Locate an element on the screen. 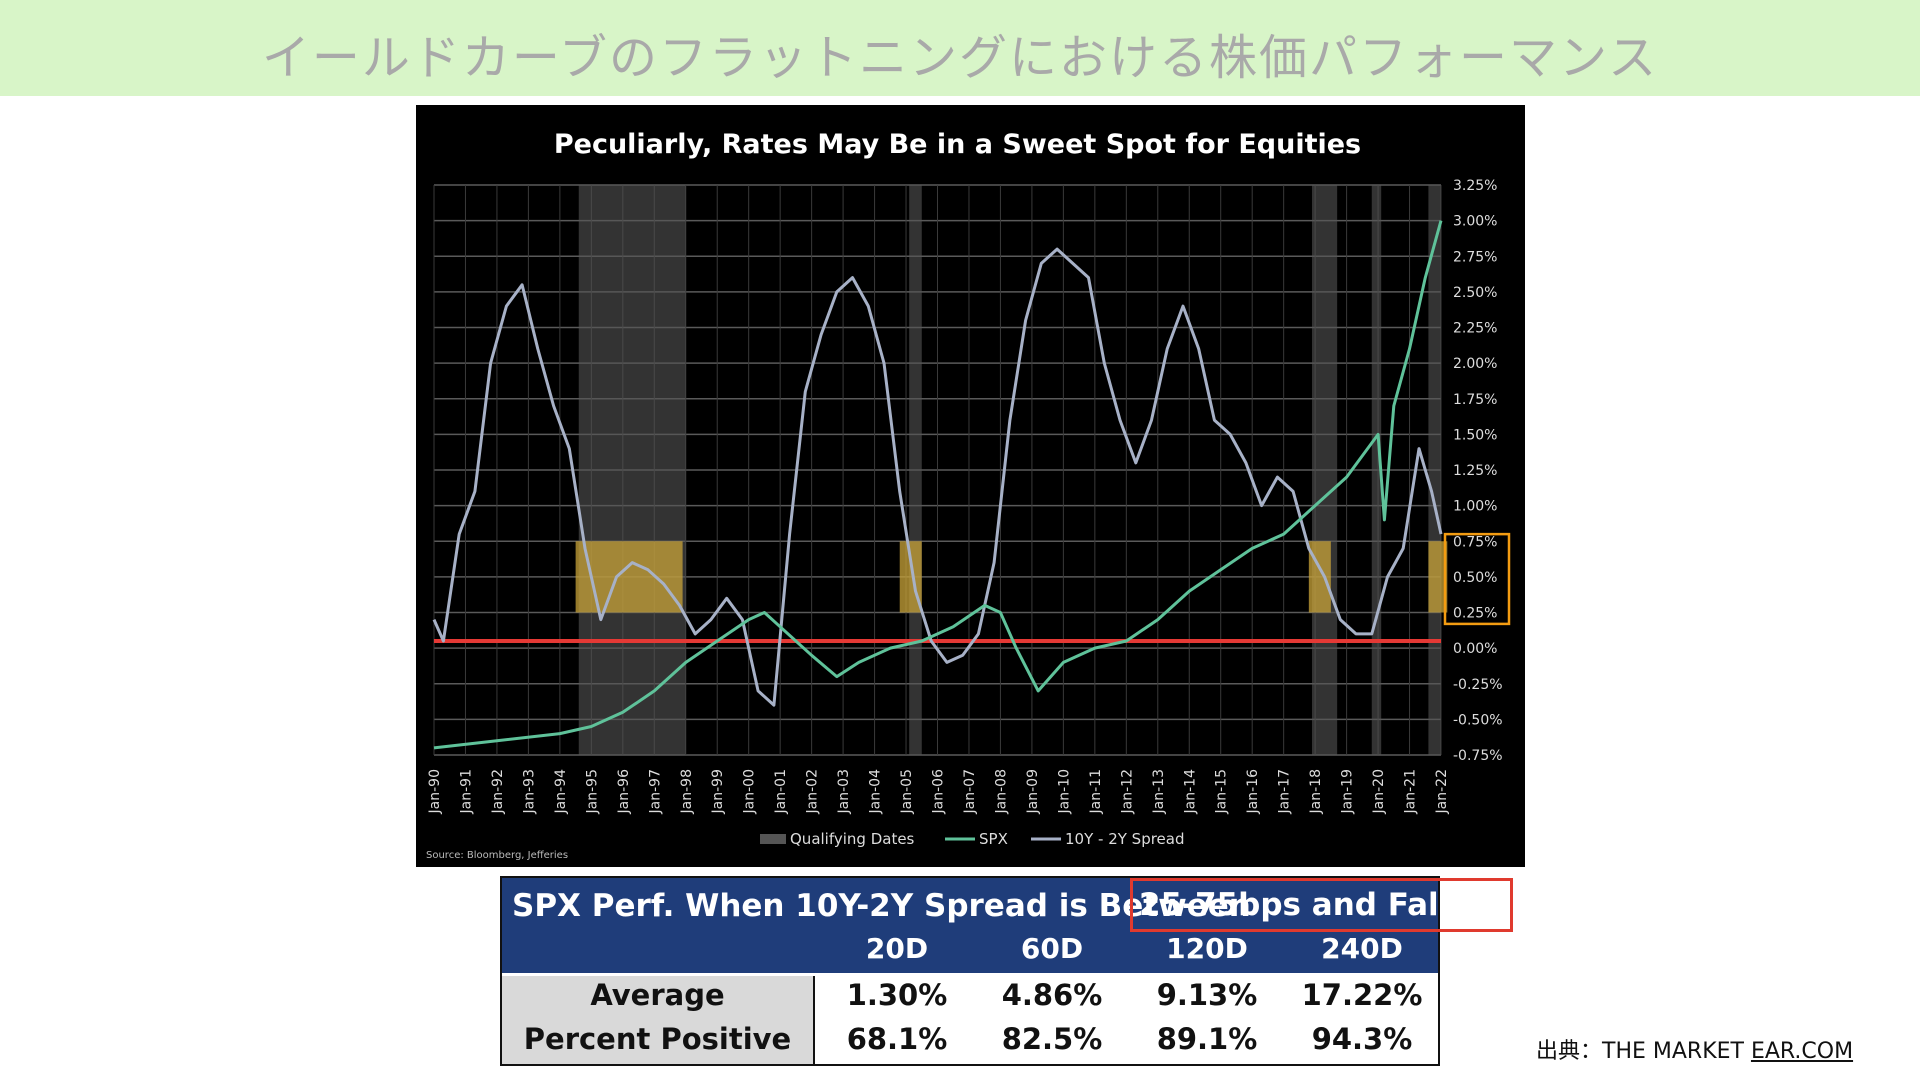 This screenshot has height=1080, width=1920. table-cell: 1.30% is located at coordinates (897, 995).